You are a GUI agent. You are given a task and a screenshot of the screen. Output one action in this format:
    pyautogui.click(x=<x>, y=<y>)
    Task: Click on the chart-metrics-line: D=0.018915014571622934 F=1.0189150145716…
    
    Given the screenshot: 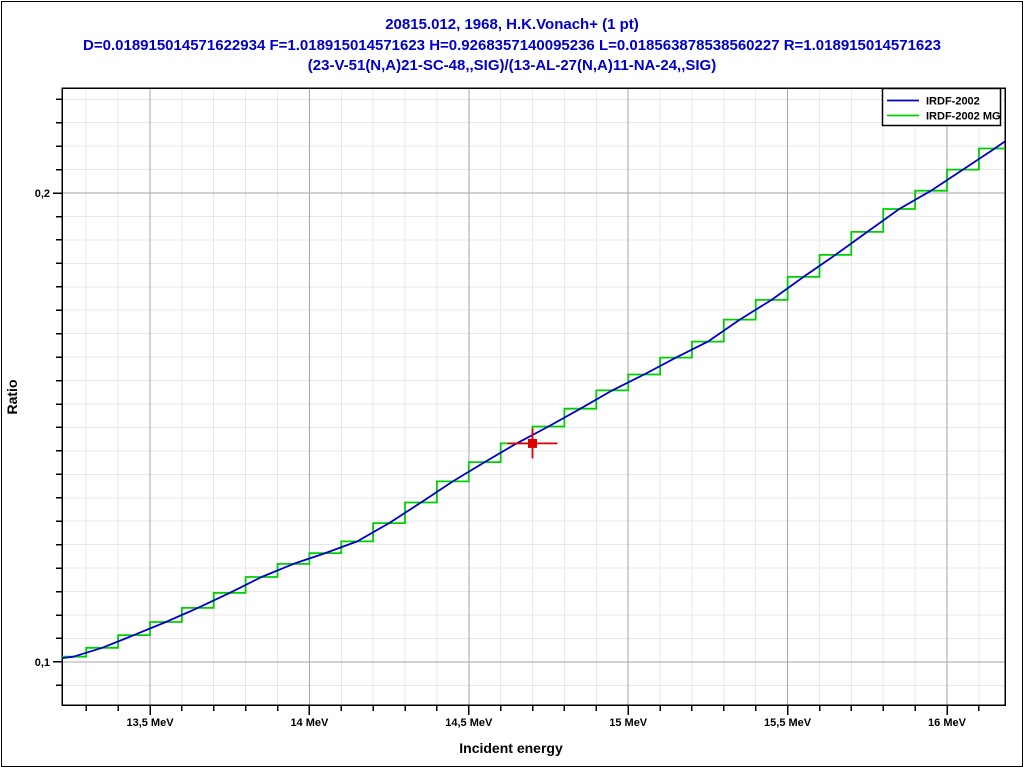 What is the action you would take?
    pyautogui.click(x=512, y=45)
    